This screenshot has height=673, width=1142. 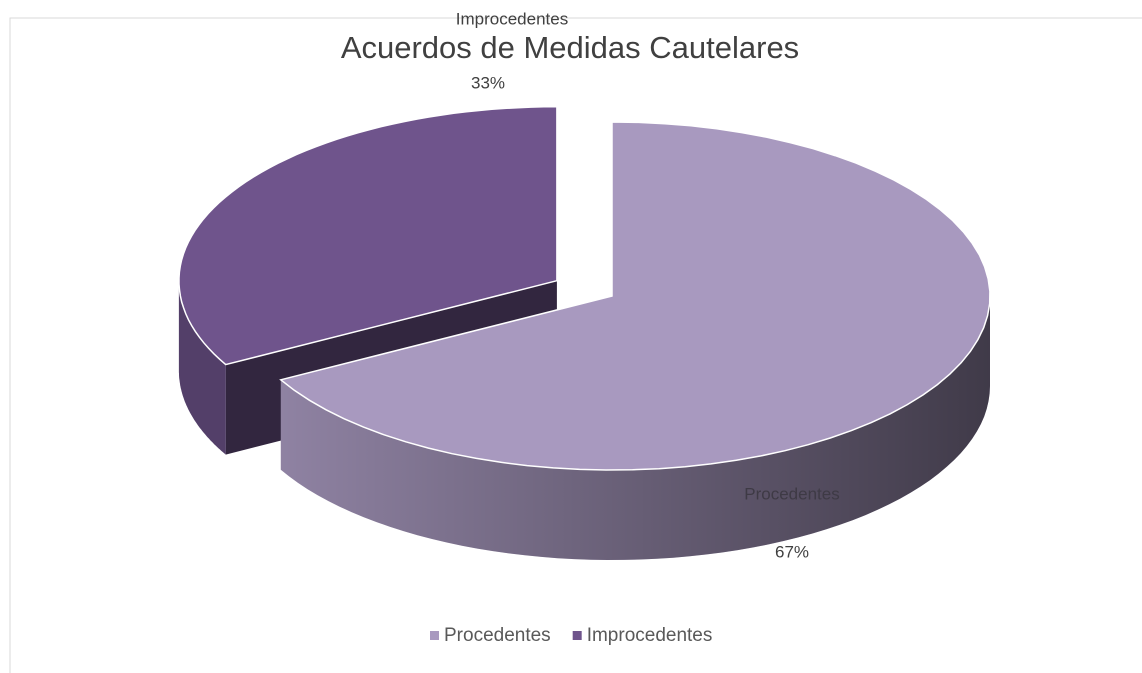 What do you see at coordinates (791, 493) in the screenshot?
I see `data-label-name: Procedentes` at bounding box center [791, 493].